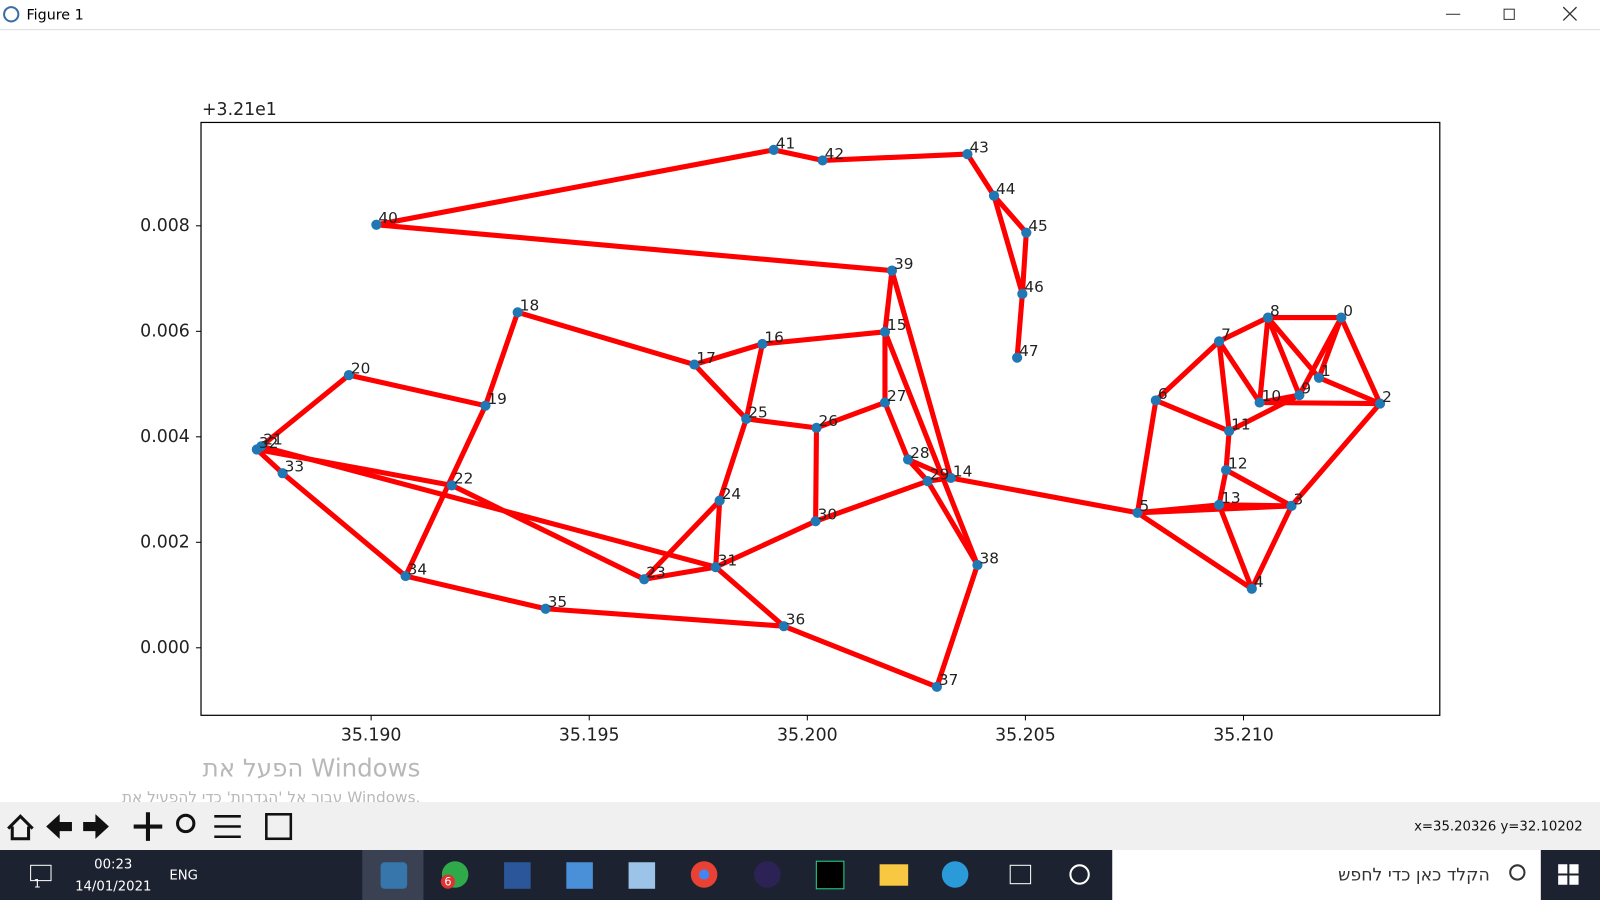 The height and width of the screenshot is (900, 1600). Describe the element at coordinates (800, 15) in the screenshot. I see `title-bar` at that location.